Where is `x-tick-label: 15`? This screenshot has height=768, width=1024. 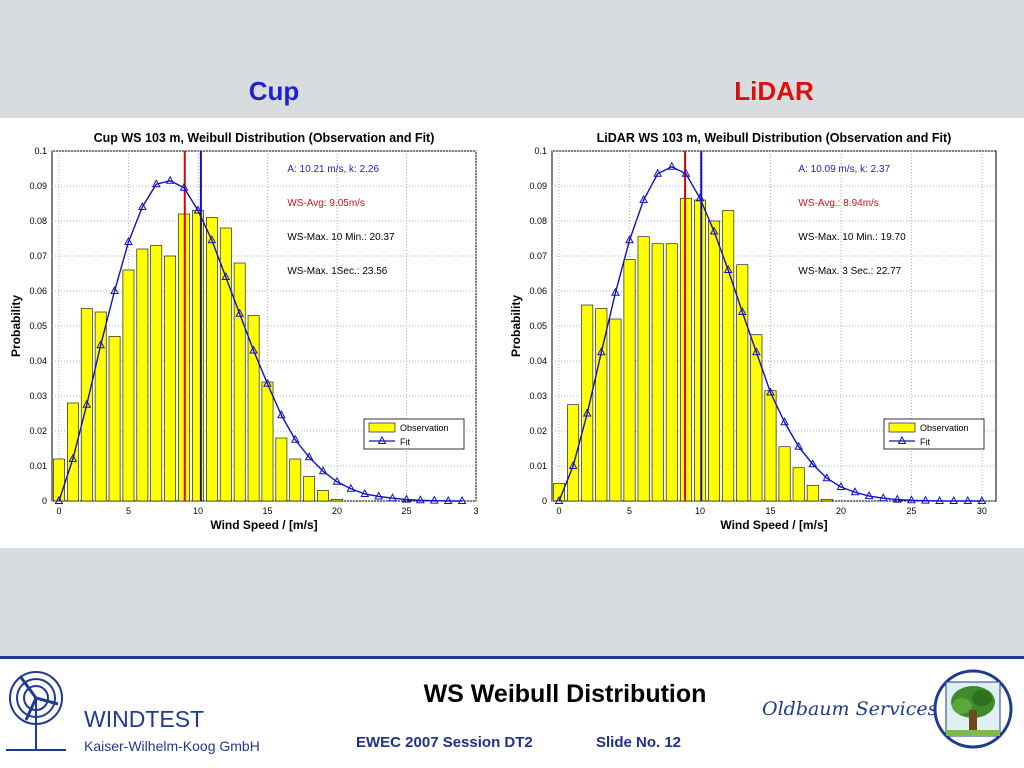 x-tick-label: 15 is located at coordinates (267, 511).